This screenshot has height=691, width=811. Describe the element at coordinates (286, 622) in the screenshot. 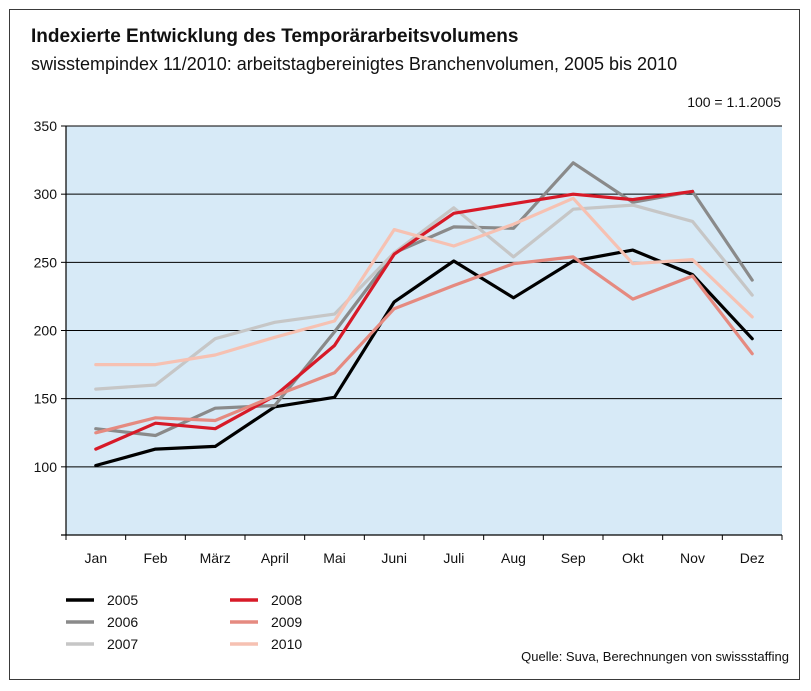

I see `legend-label-2009: 2009` at that location.